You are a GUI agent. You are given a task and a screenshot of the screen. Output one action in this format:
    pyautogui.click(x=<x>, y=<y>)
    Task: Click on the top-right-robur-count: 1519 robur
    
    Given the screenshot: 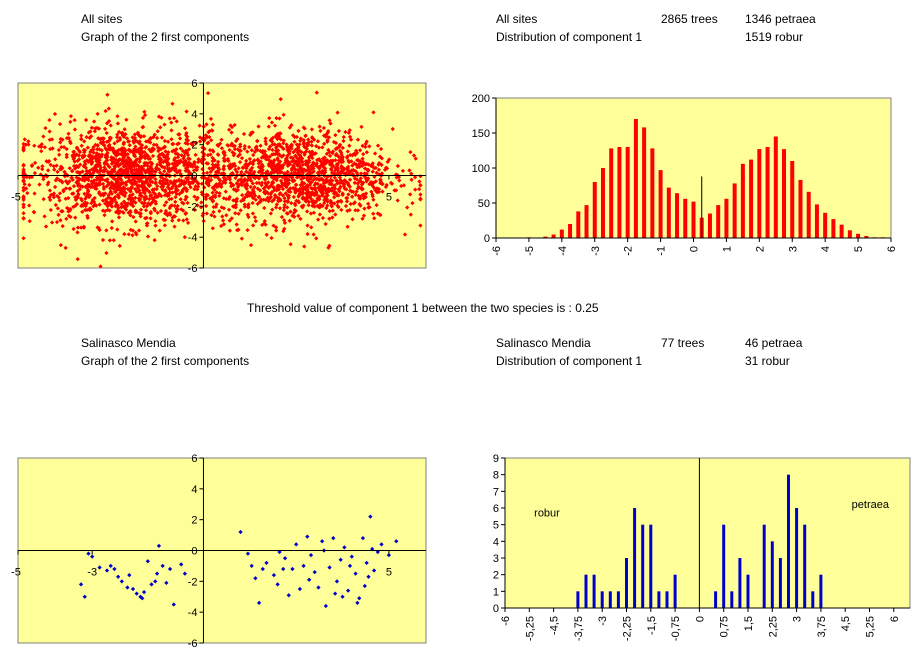 What is the action you would take?
    pyautogui.click(x=774, y=37)
    